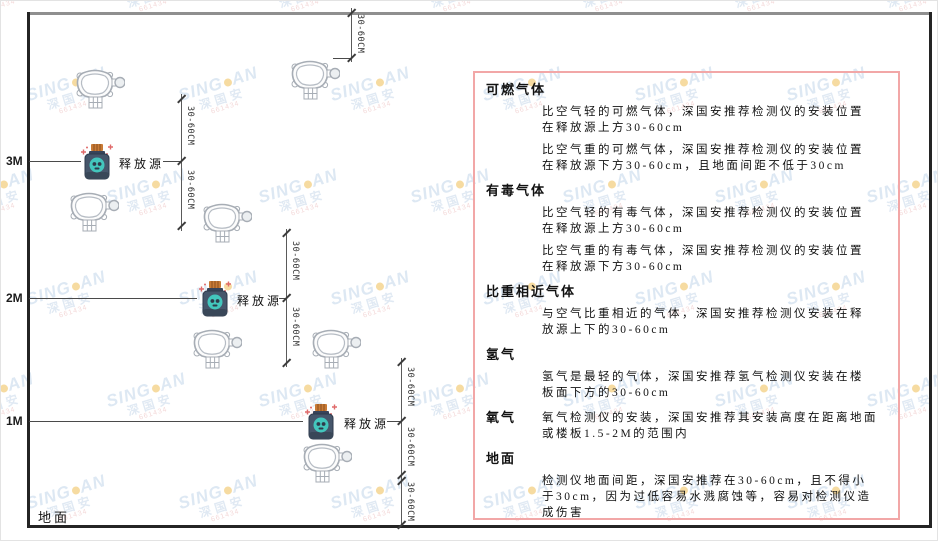 The height and width of the screenshot is (541, 938). I want to click on ground-label: 地面, so click(54, 517).